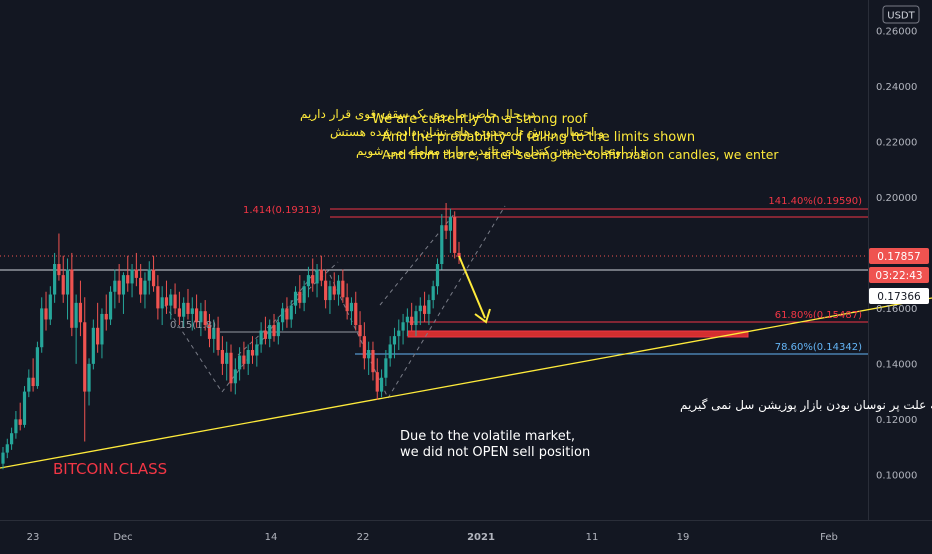 The height and width of the screenshot is (554, 932). What do you see at coordinates (683, 537) in the screenshot?
I see `x-tick: 19` at bounding box center [683, 537].